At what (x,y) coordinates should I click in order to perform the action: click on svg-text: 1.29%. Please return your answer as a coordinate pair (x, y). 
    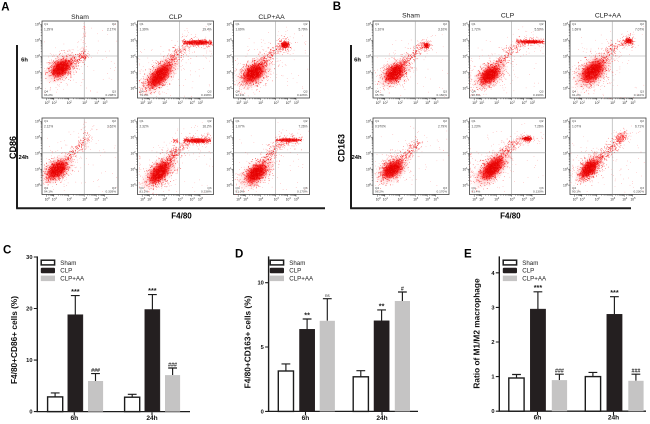
    Looking at the image, I should click on (48, 30).